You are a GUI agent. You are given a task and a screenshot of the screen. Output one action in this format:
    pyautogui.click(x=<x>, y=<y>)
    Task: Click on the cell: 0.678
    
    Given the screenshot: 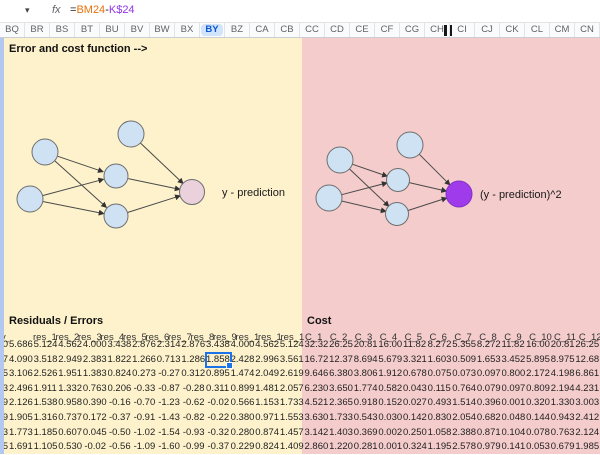 What is the action you would take?
    pyautogui.click(x=415, y=374)
    